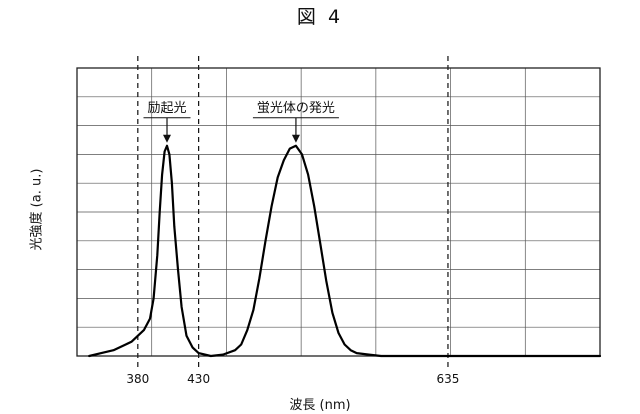 This screenshot has height=414, width=640. I want to click on annotation-label-2: 蛍光体の発光, so click(296, 108).